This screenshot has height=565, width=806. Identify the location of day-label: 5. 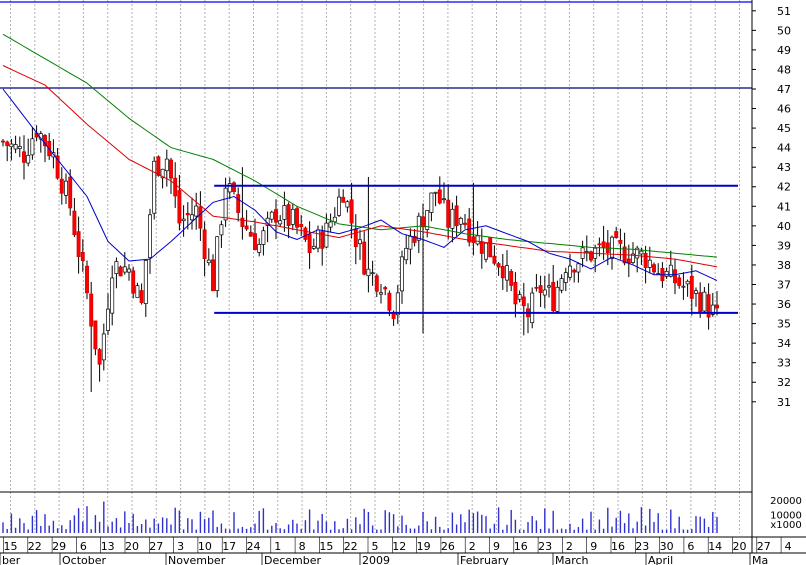
(375, 546).